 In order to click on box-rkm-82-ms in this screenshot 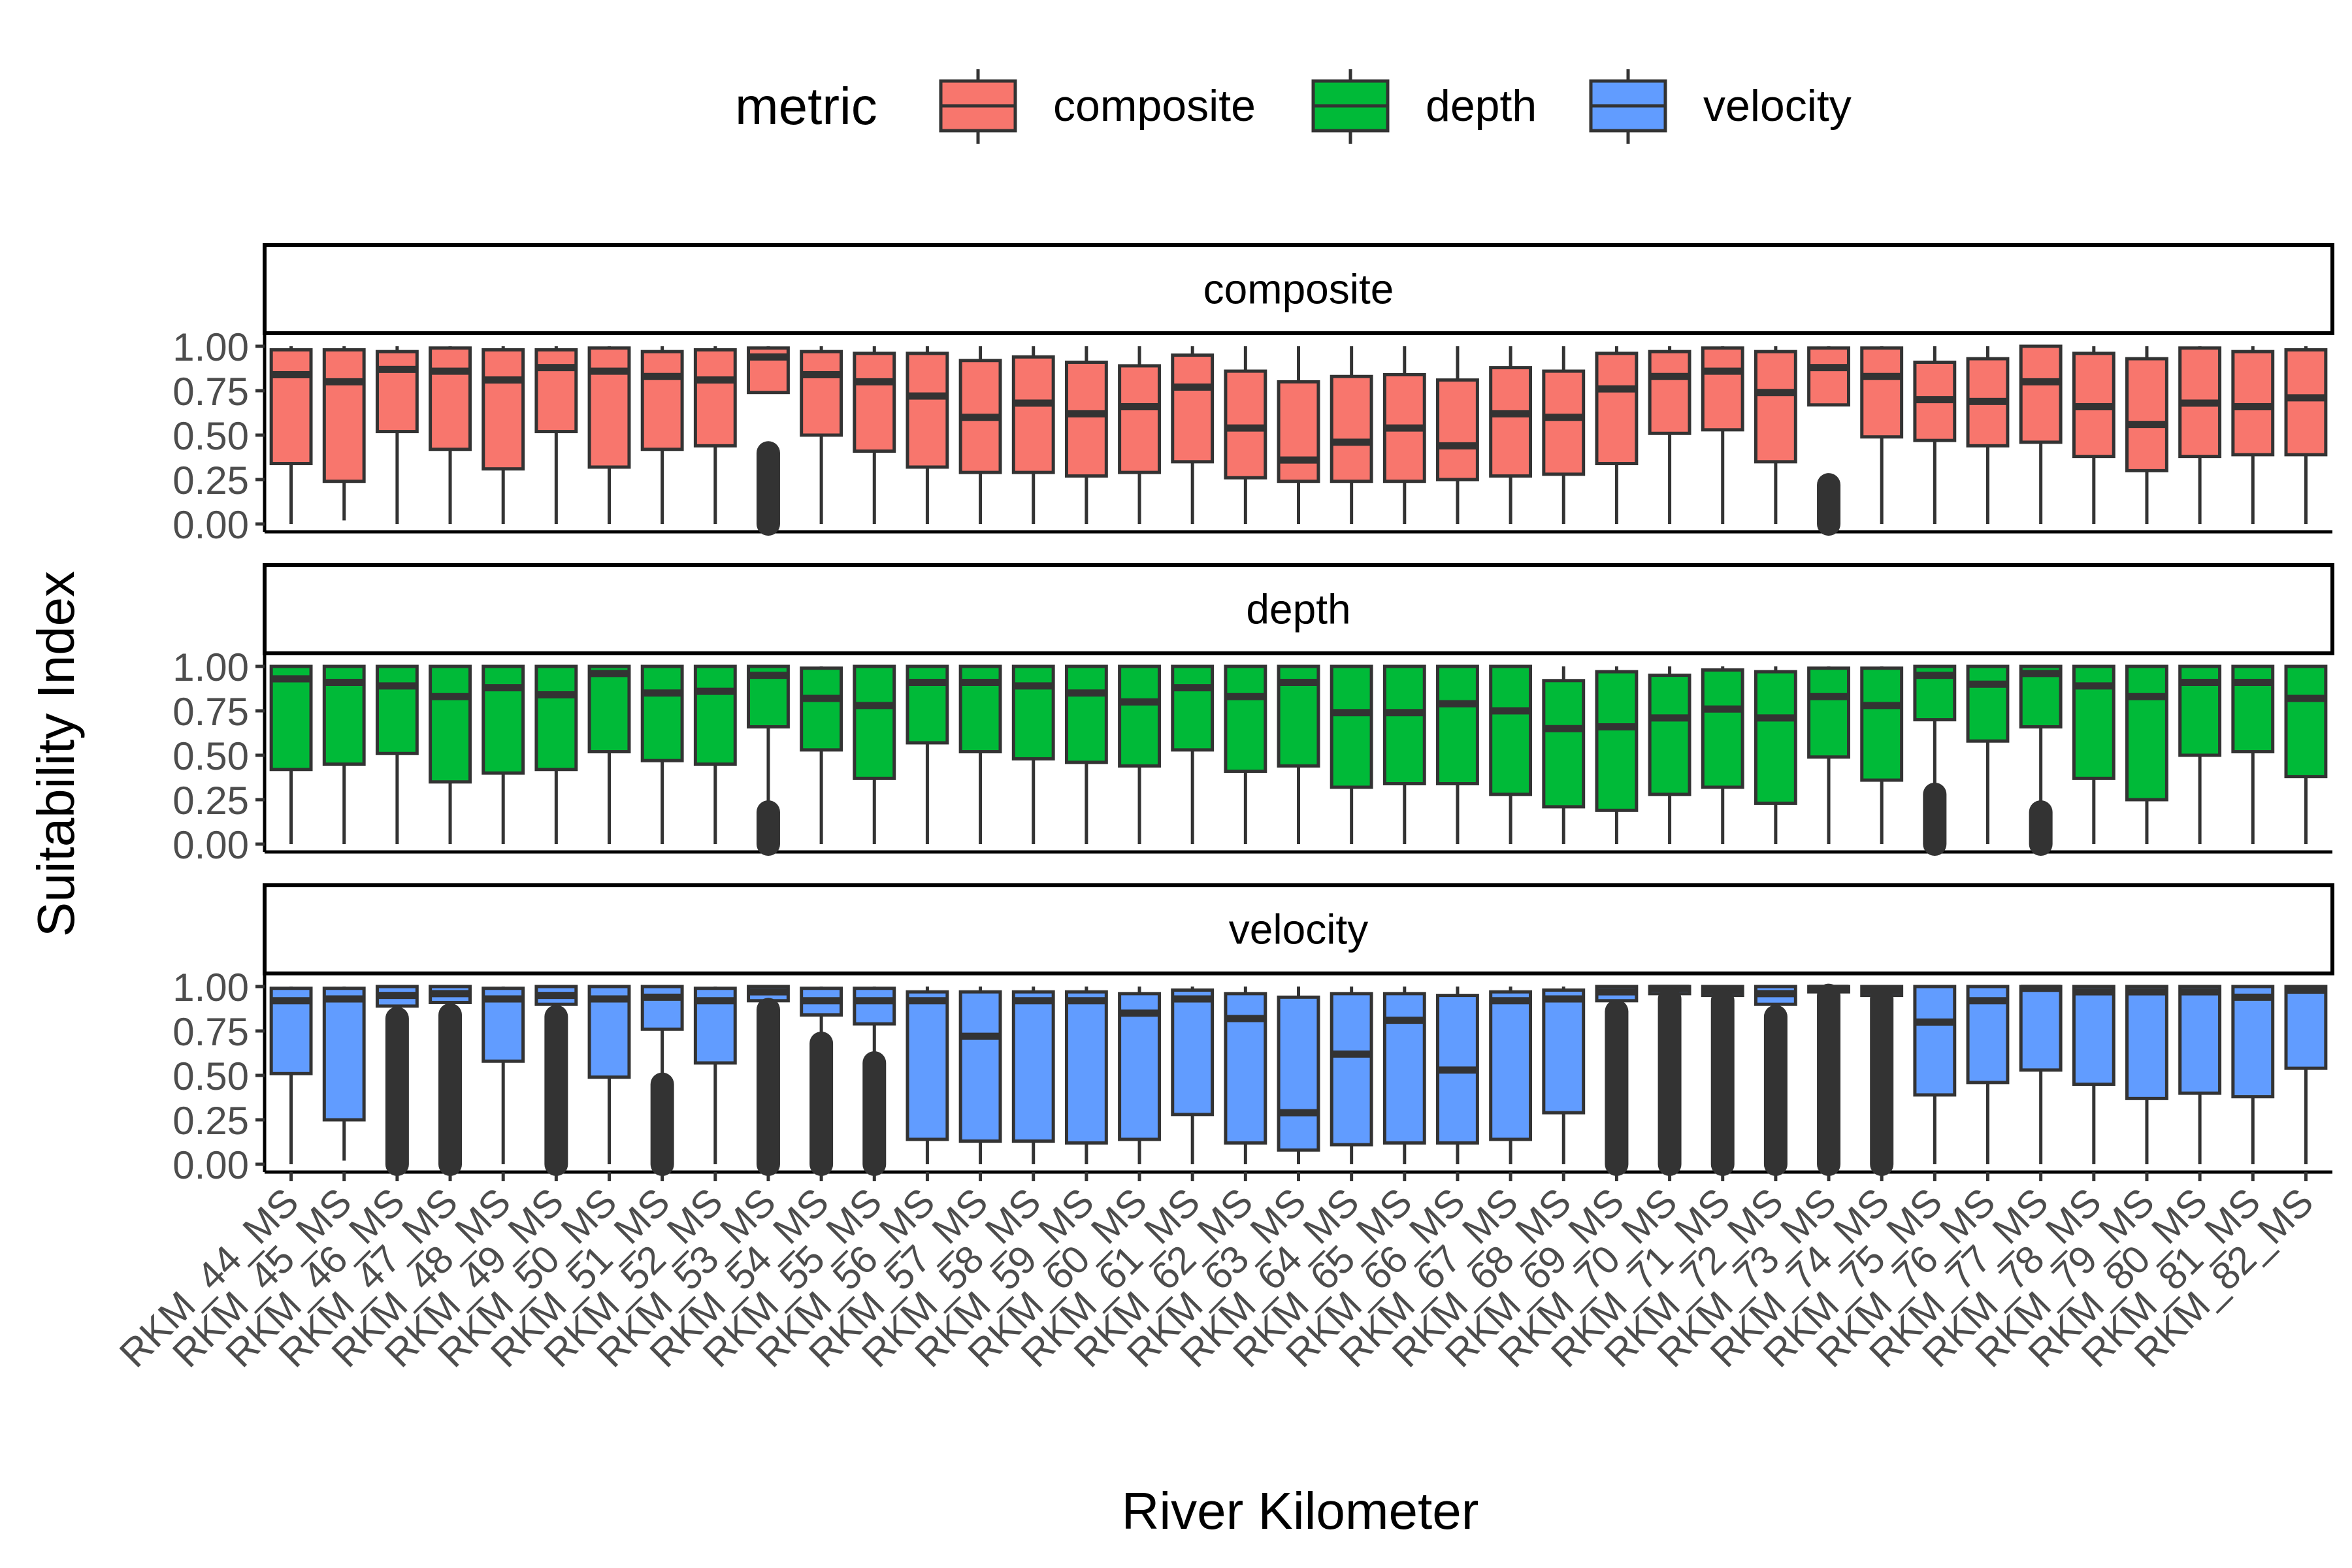, I will do `click(2306, 755)`.